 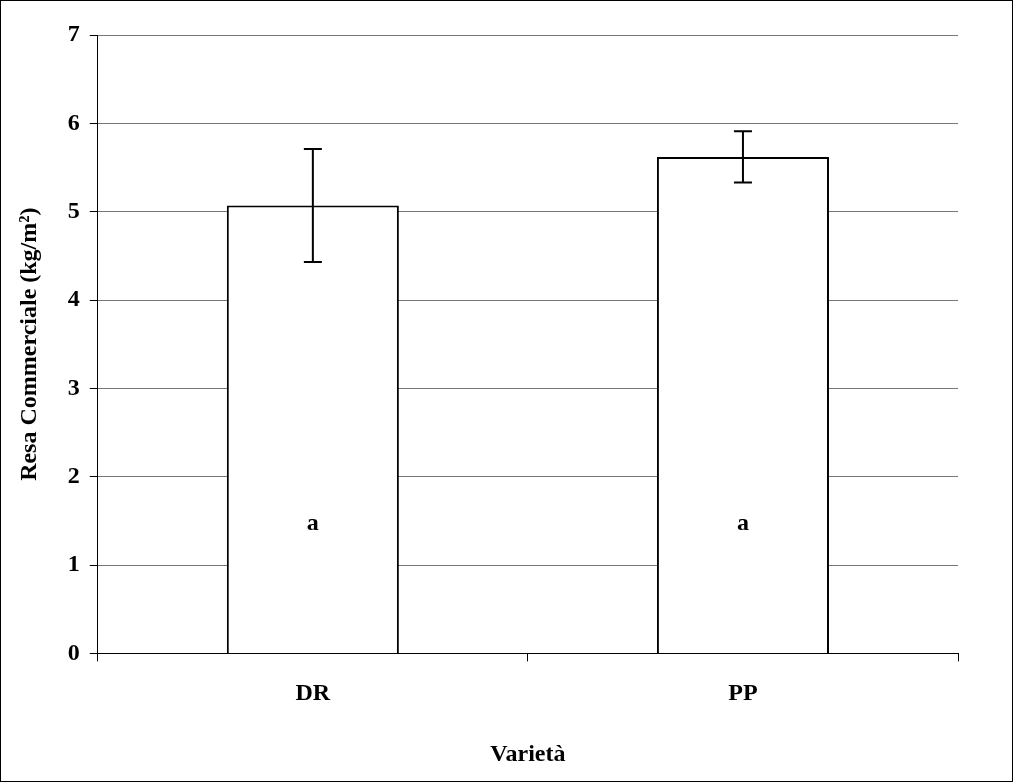 I want to click on x-axis-title: Varietà, so click(x=528, y=752).